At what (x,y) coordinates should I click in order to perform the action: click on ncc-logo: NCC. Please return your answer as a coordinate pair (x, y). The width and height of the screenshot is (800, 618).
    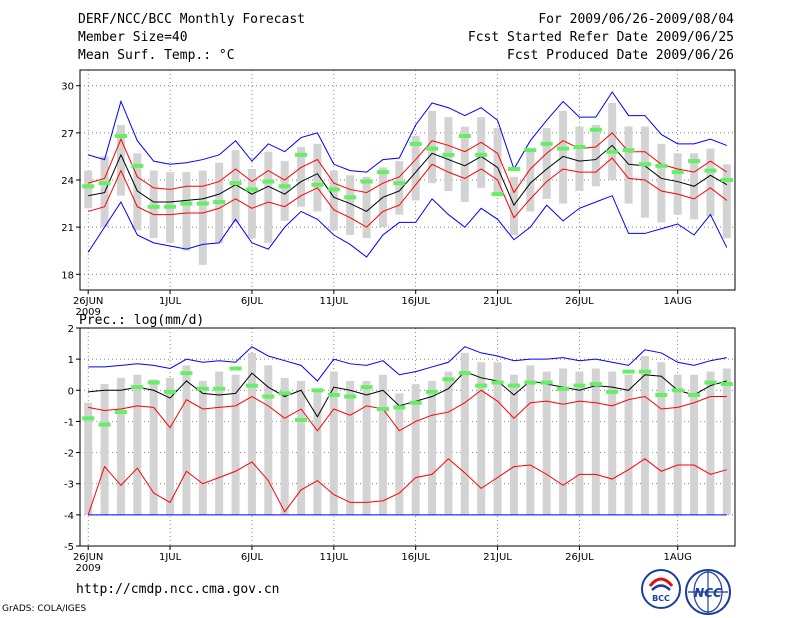
    Looking at the image, I should click on (708, 592).